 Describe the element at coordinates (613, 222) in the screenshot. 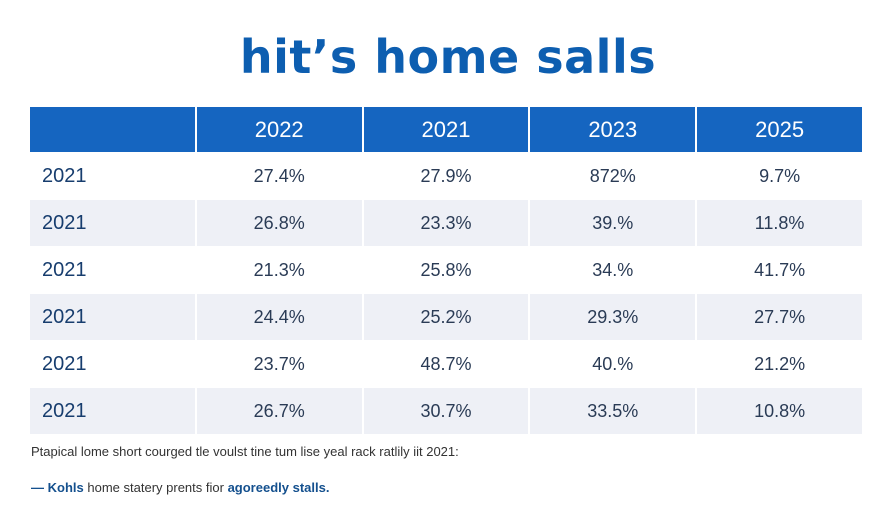

I see `table-cell: 39.%` at that location.